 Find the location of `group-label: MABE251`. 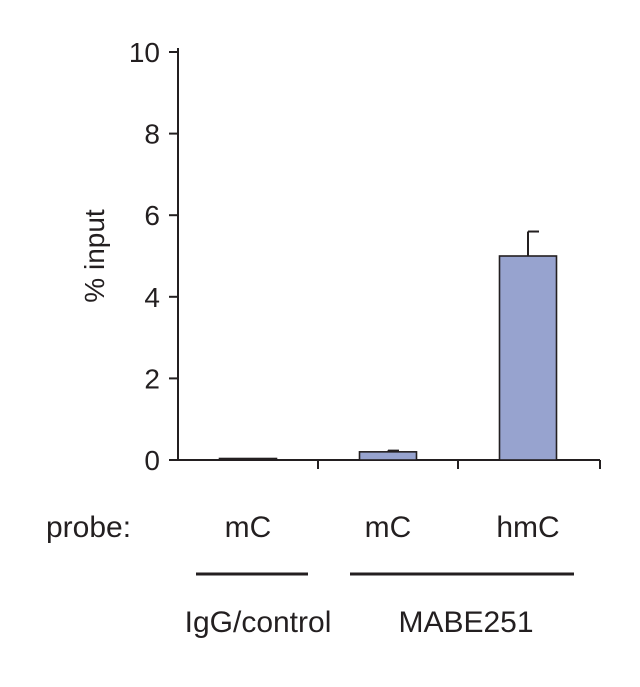

group-label: MABE251 is located at coordinates (465, 622).